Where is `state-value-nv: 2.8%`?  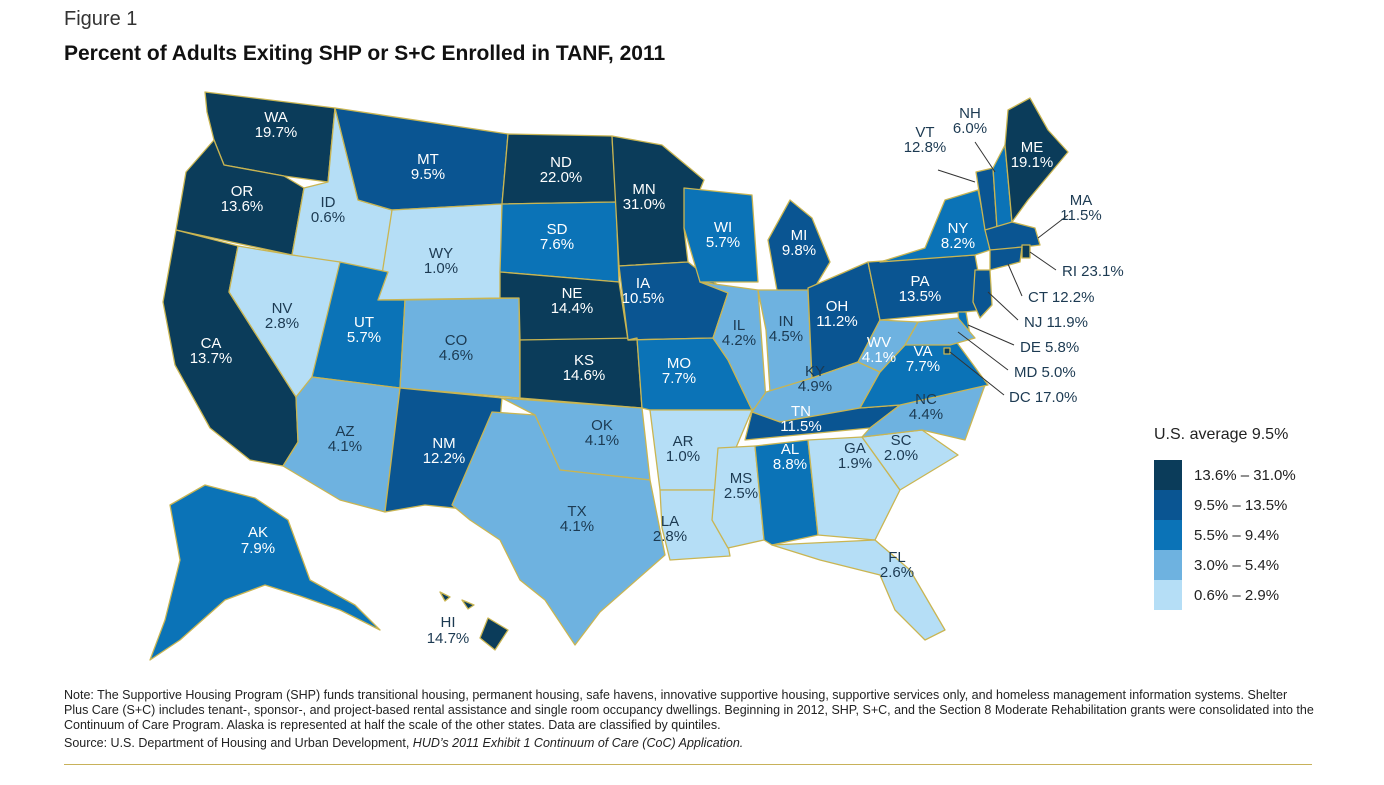 state-value-nv: 2.8% is located at coordinates (282, 323).